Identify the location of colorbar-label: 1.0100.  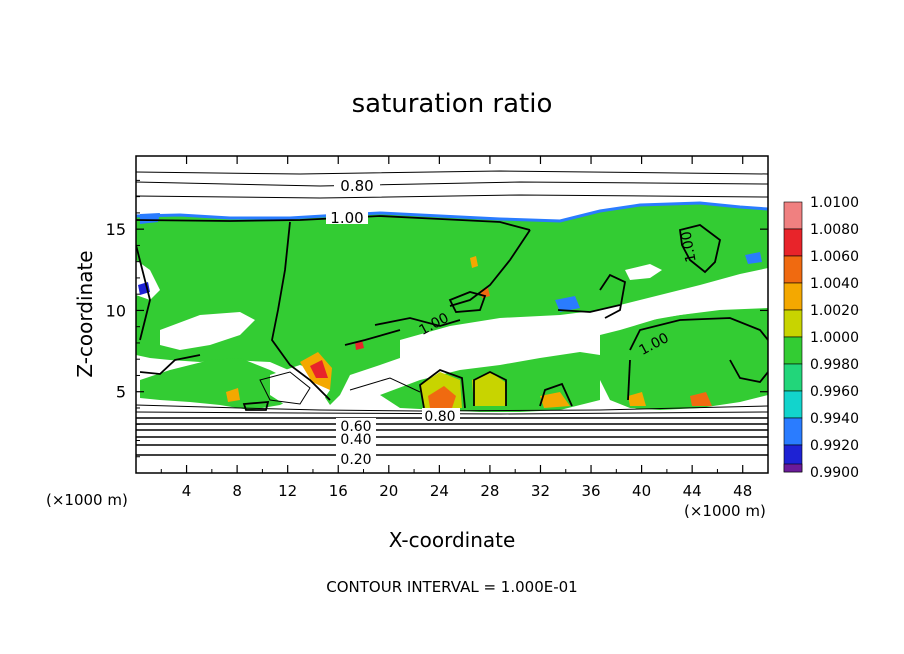
(834, 203).